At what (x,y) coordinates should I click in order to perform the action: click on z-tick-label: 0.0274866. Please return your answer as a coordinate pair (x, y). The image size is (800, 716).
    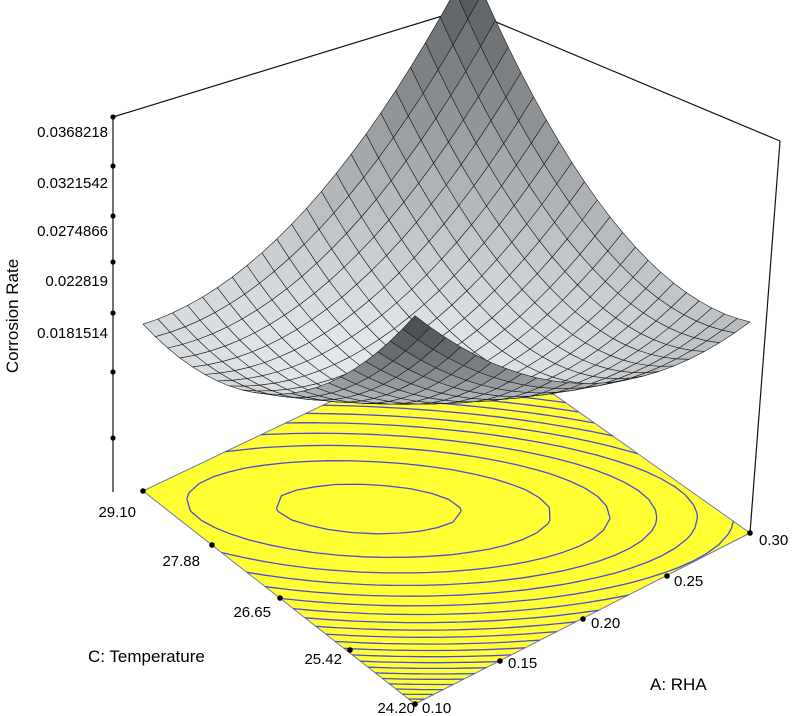
    Looking at the image, I should click on (72, 231).